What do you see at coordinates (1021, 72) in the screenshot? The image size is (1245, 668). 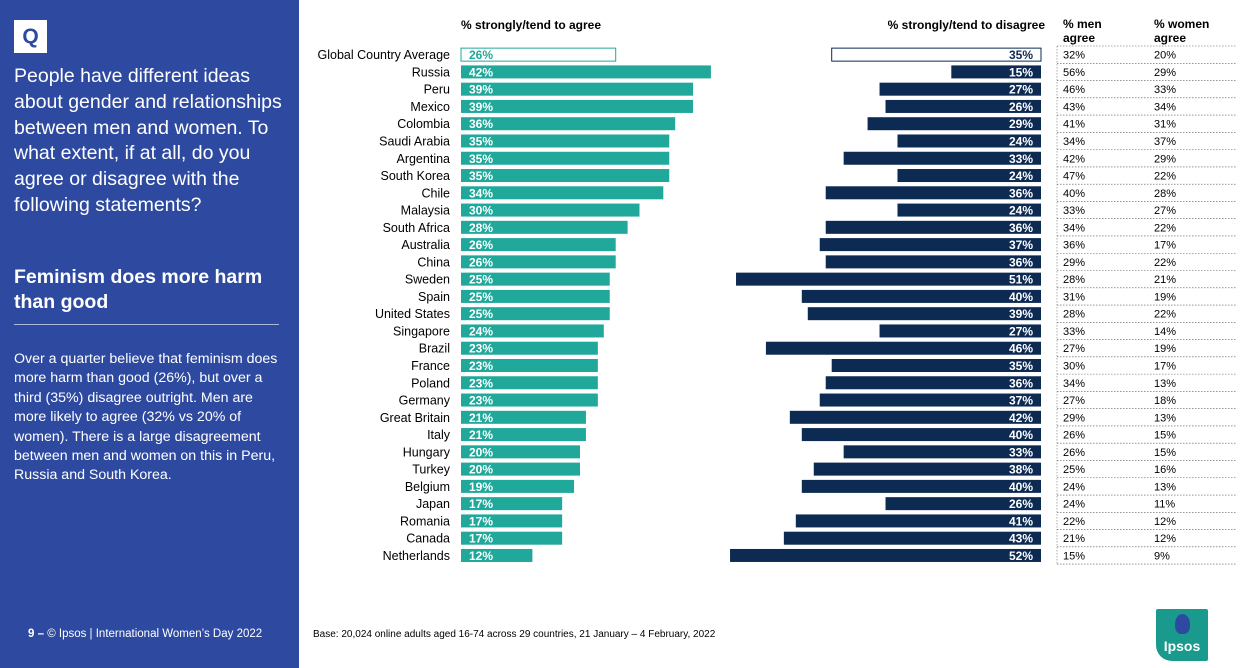 I see `disagree-value-label: 15%` at bounding box center [1021, 72].